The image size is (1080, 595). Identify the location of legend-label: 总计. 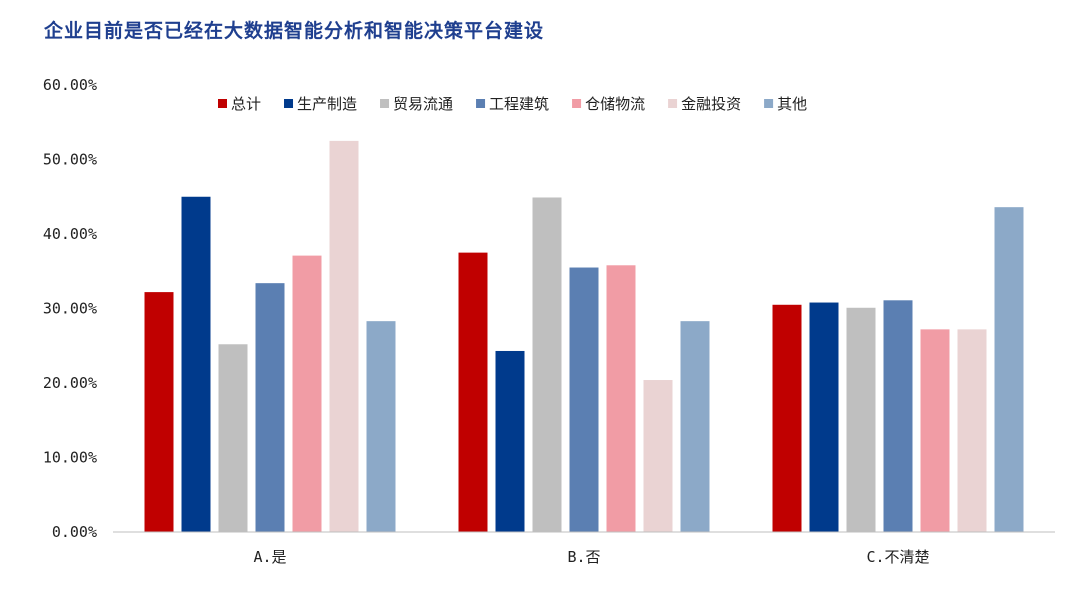
(246, 104).